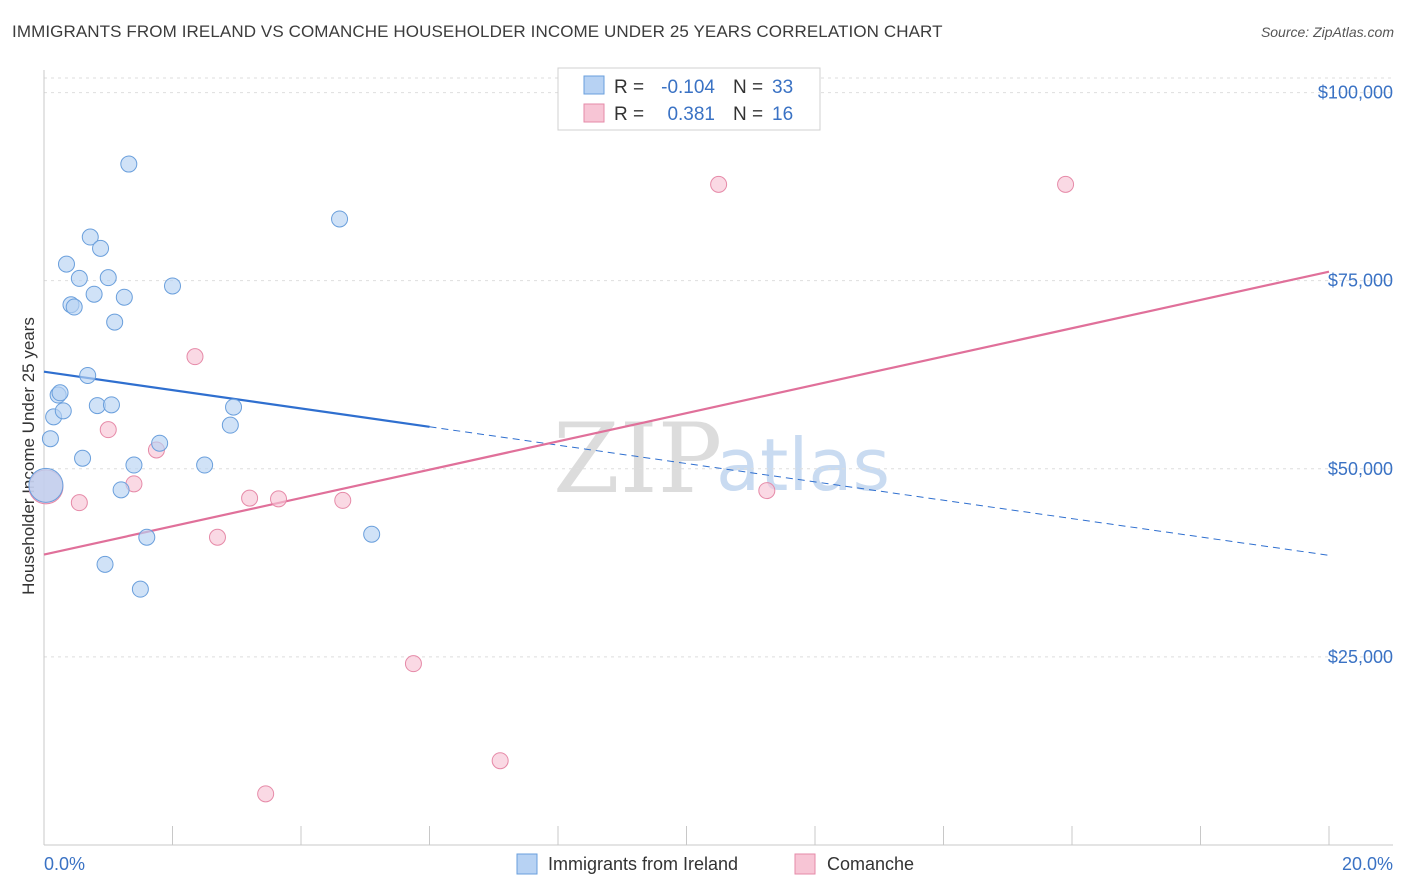 The width and height of the screenshot is (1406, 892). I want to click on legend-r-value-2: 0.381, so click(691, 114).